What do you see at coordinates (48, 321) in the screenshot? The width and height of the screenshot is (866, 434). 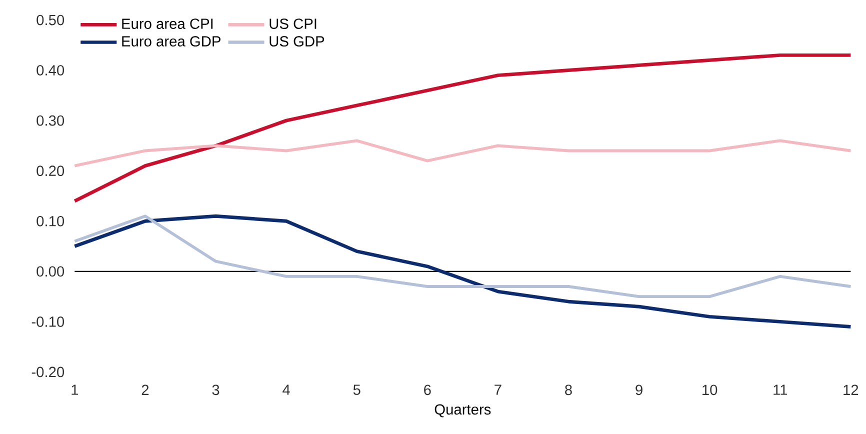 I see `y-tick-label: -0.10` at bounding box center [48, 321].